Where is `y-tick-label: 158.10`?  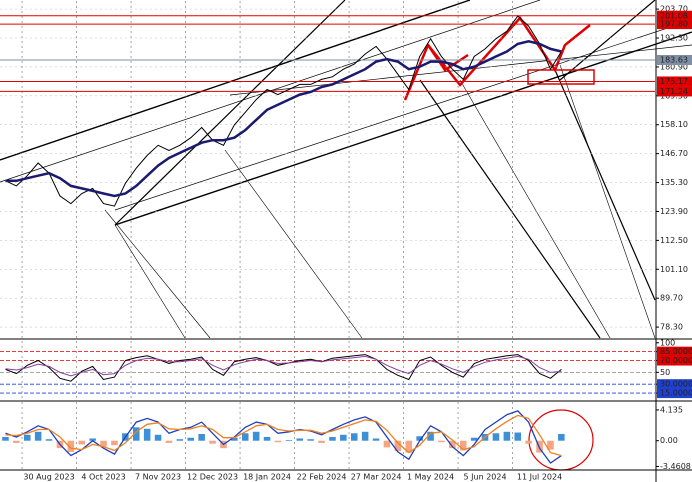 y-tick-label: 158.10 is located at coordinates (674, 124).